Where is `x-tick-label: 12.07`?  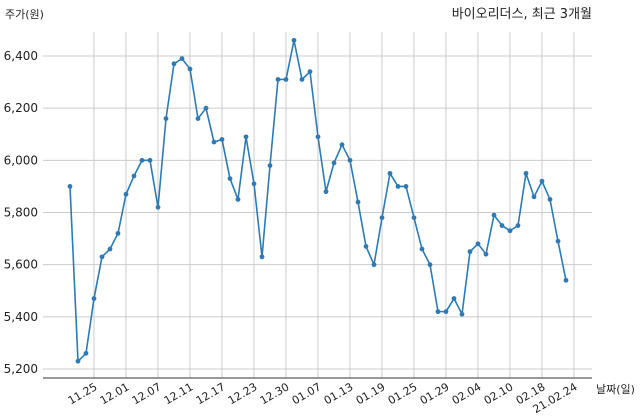
x-tick-label: 12.07 is located at coordinates (147, 393).